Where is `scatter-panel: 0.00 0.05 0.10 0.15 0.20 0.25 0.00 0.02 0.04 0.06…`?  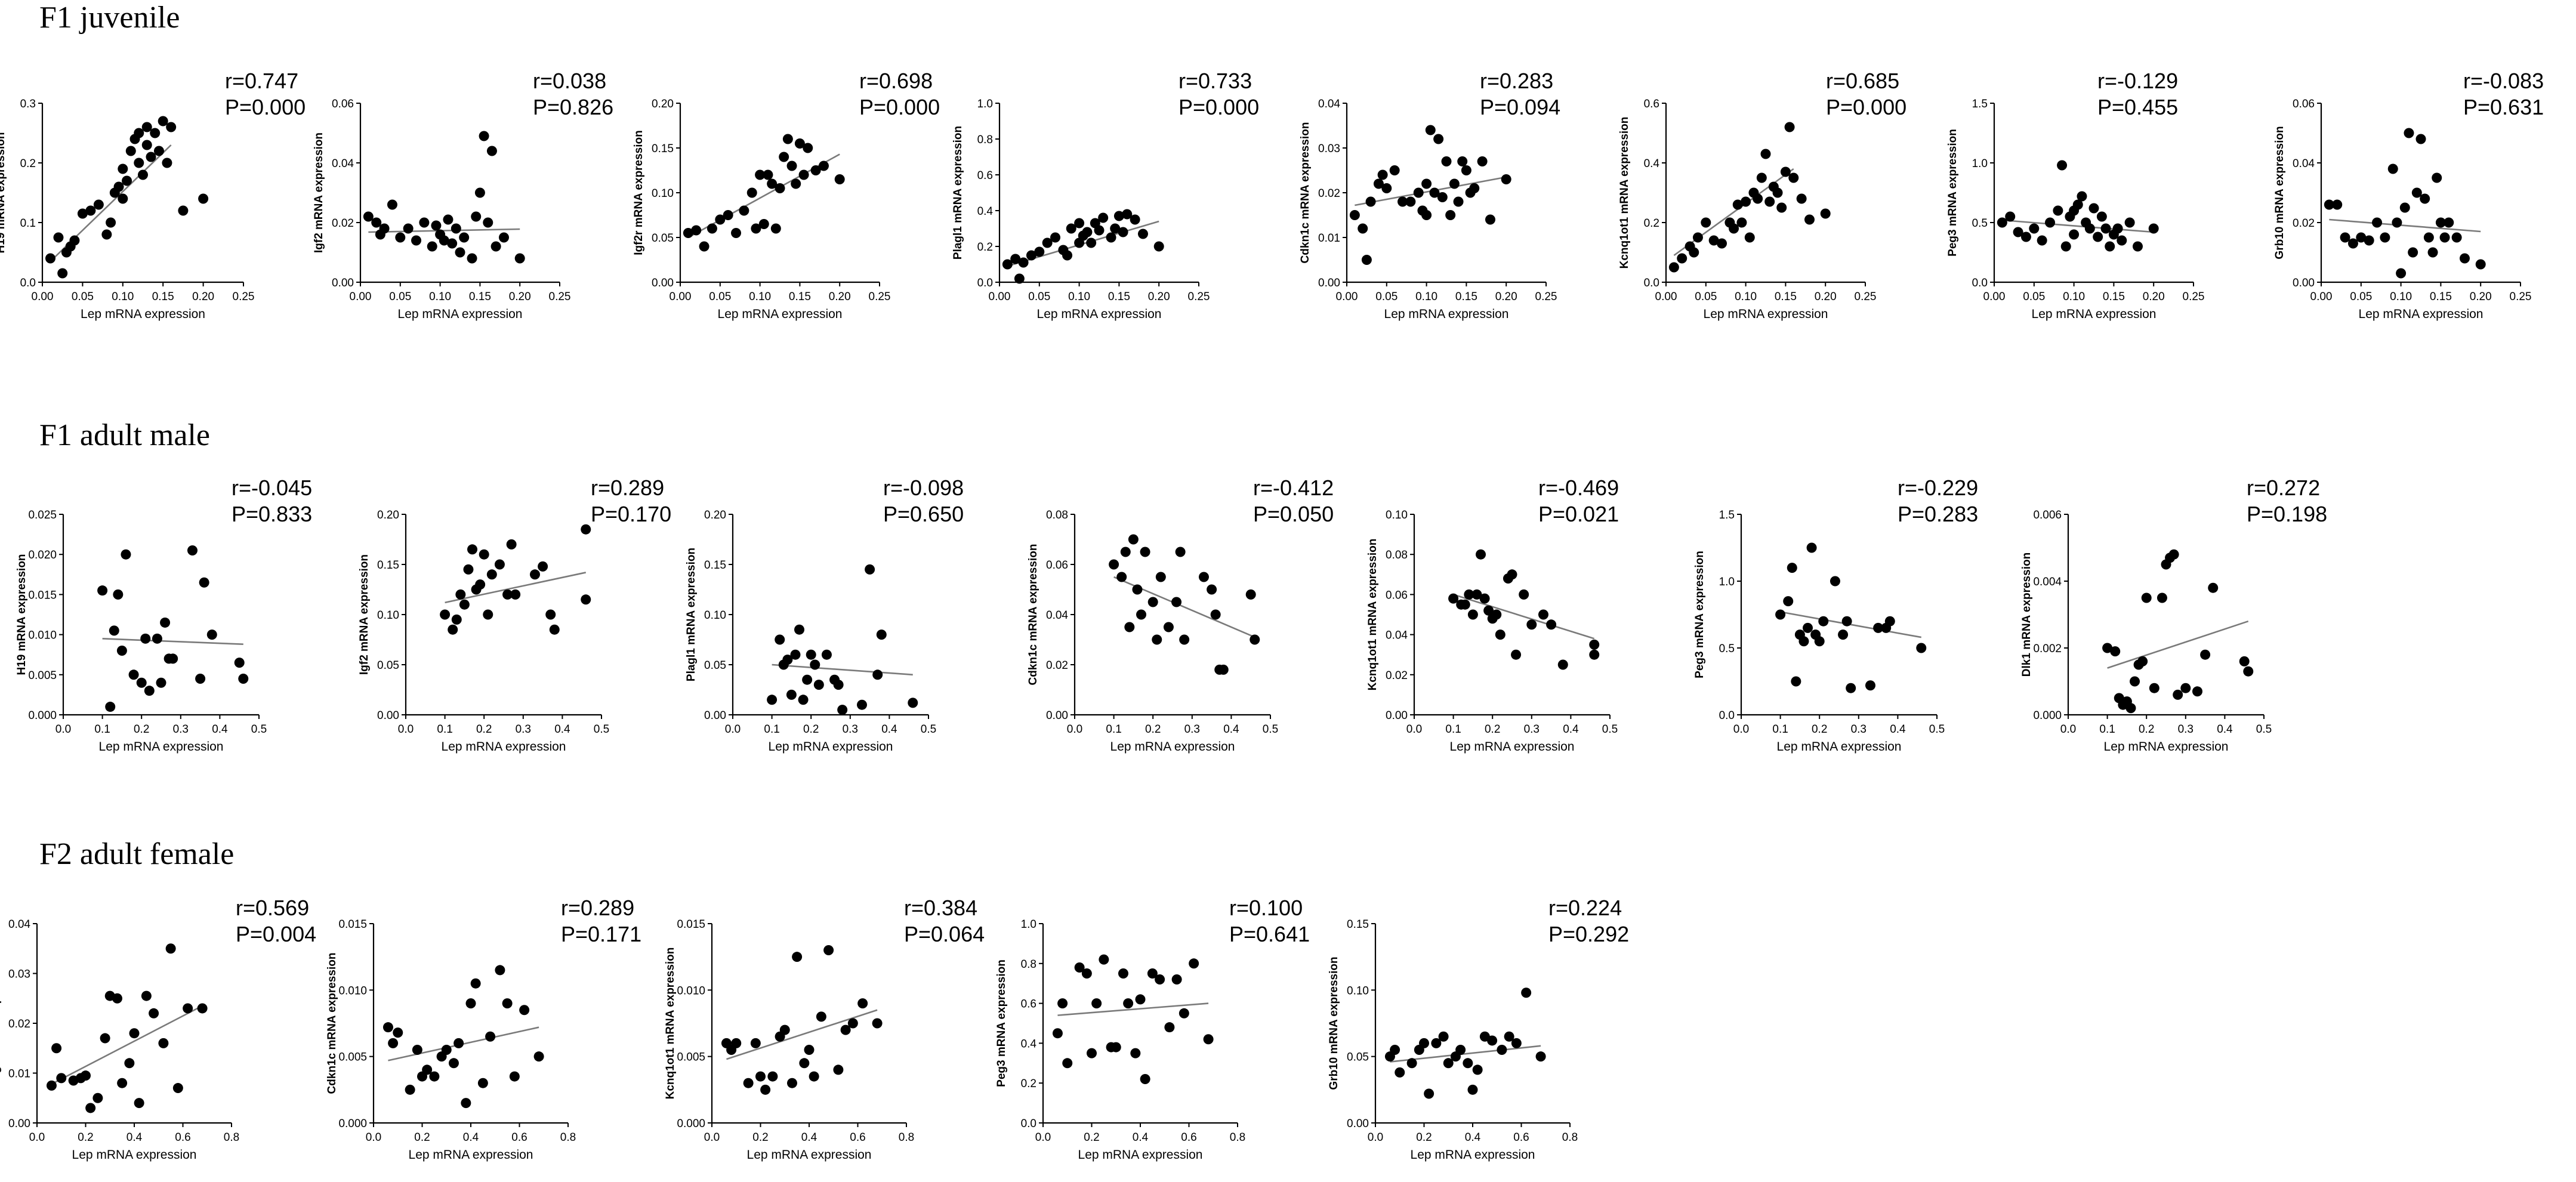 scatter-panel: 0.00 0.05 0.10 0.15 0.20 0.25 0.00 0.02 0.04 0.06… is located at coordinates (463, 195).